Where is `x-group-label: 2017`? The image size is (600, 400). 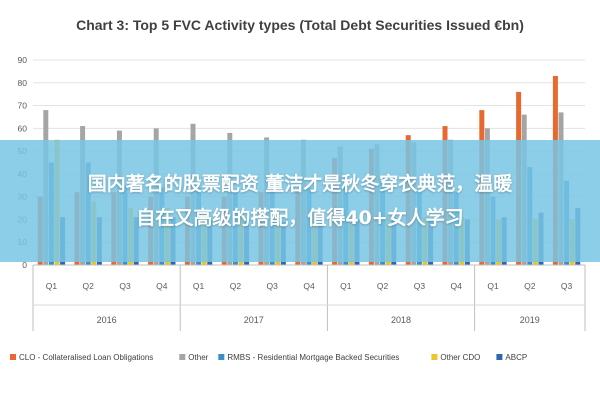
x-group-label: 2017 is located at coordinates (254, 320).